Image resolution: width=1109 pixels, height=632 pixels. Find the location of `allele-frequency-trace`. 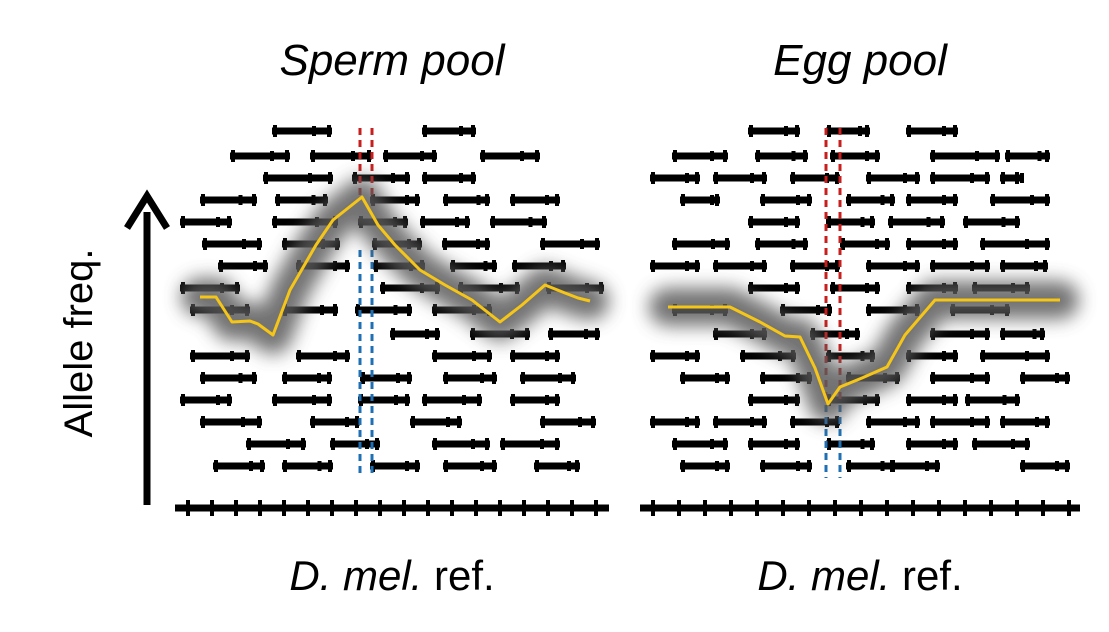

allele-frequency-trace is located at coordinates (395, 266).